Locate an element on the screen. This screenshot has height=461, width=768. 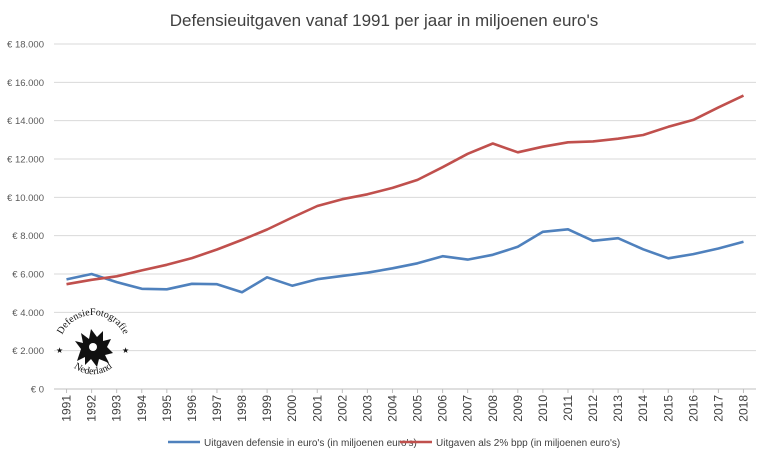
y-tick-label: € 10.000 is located at coordinates (25, 198).